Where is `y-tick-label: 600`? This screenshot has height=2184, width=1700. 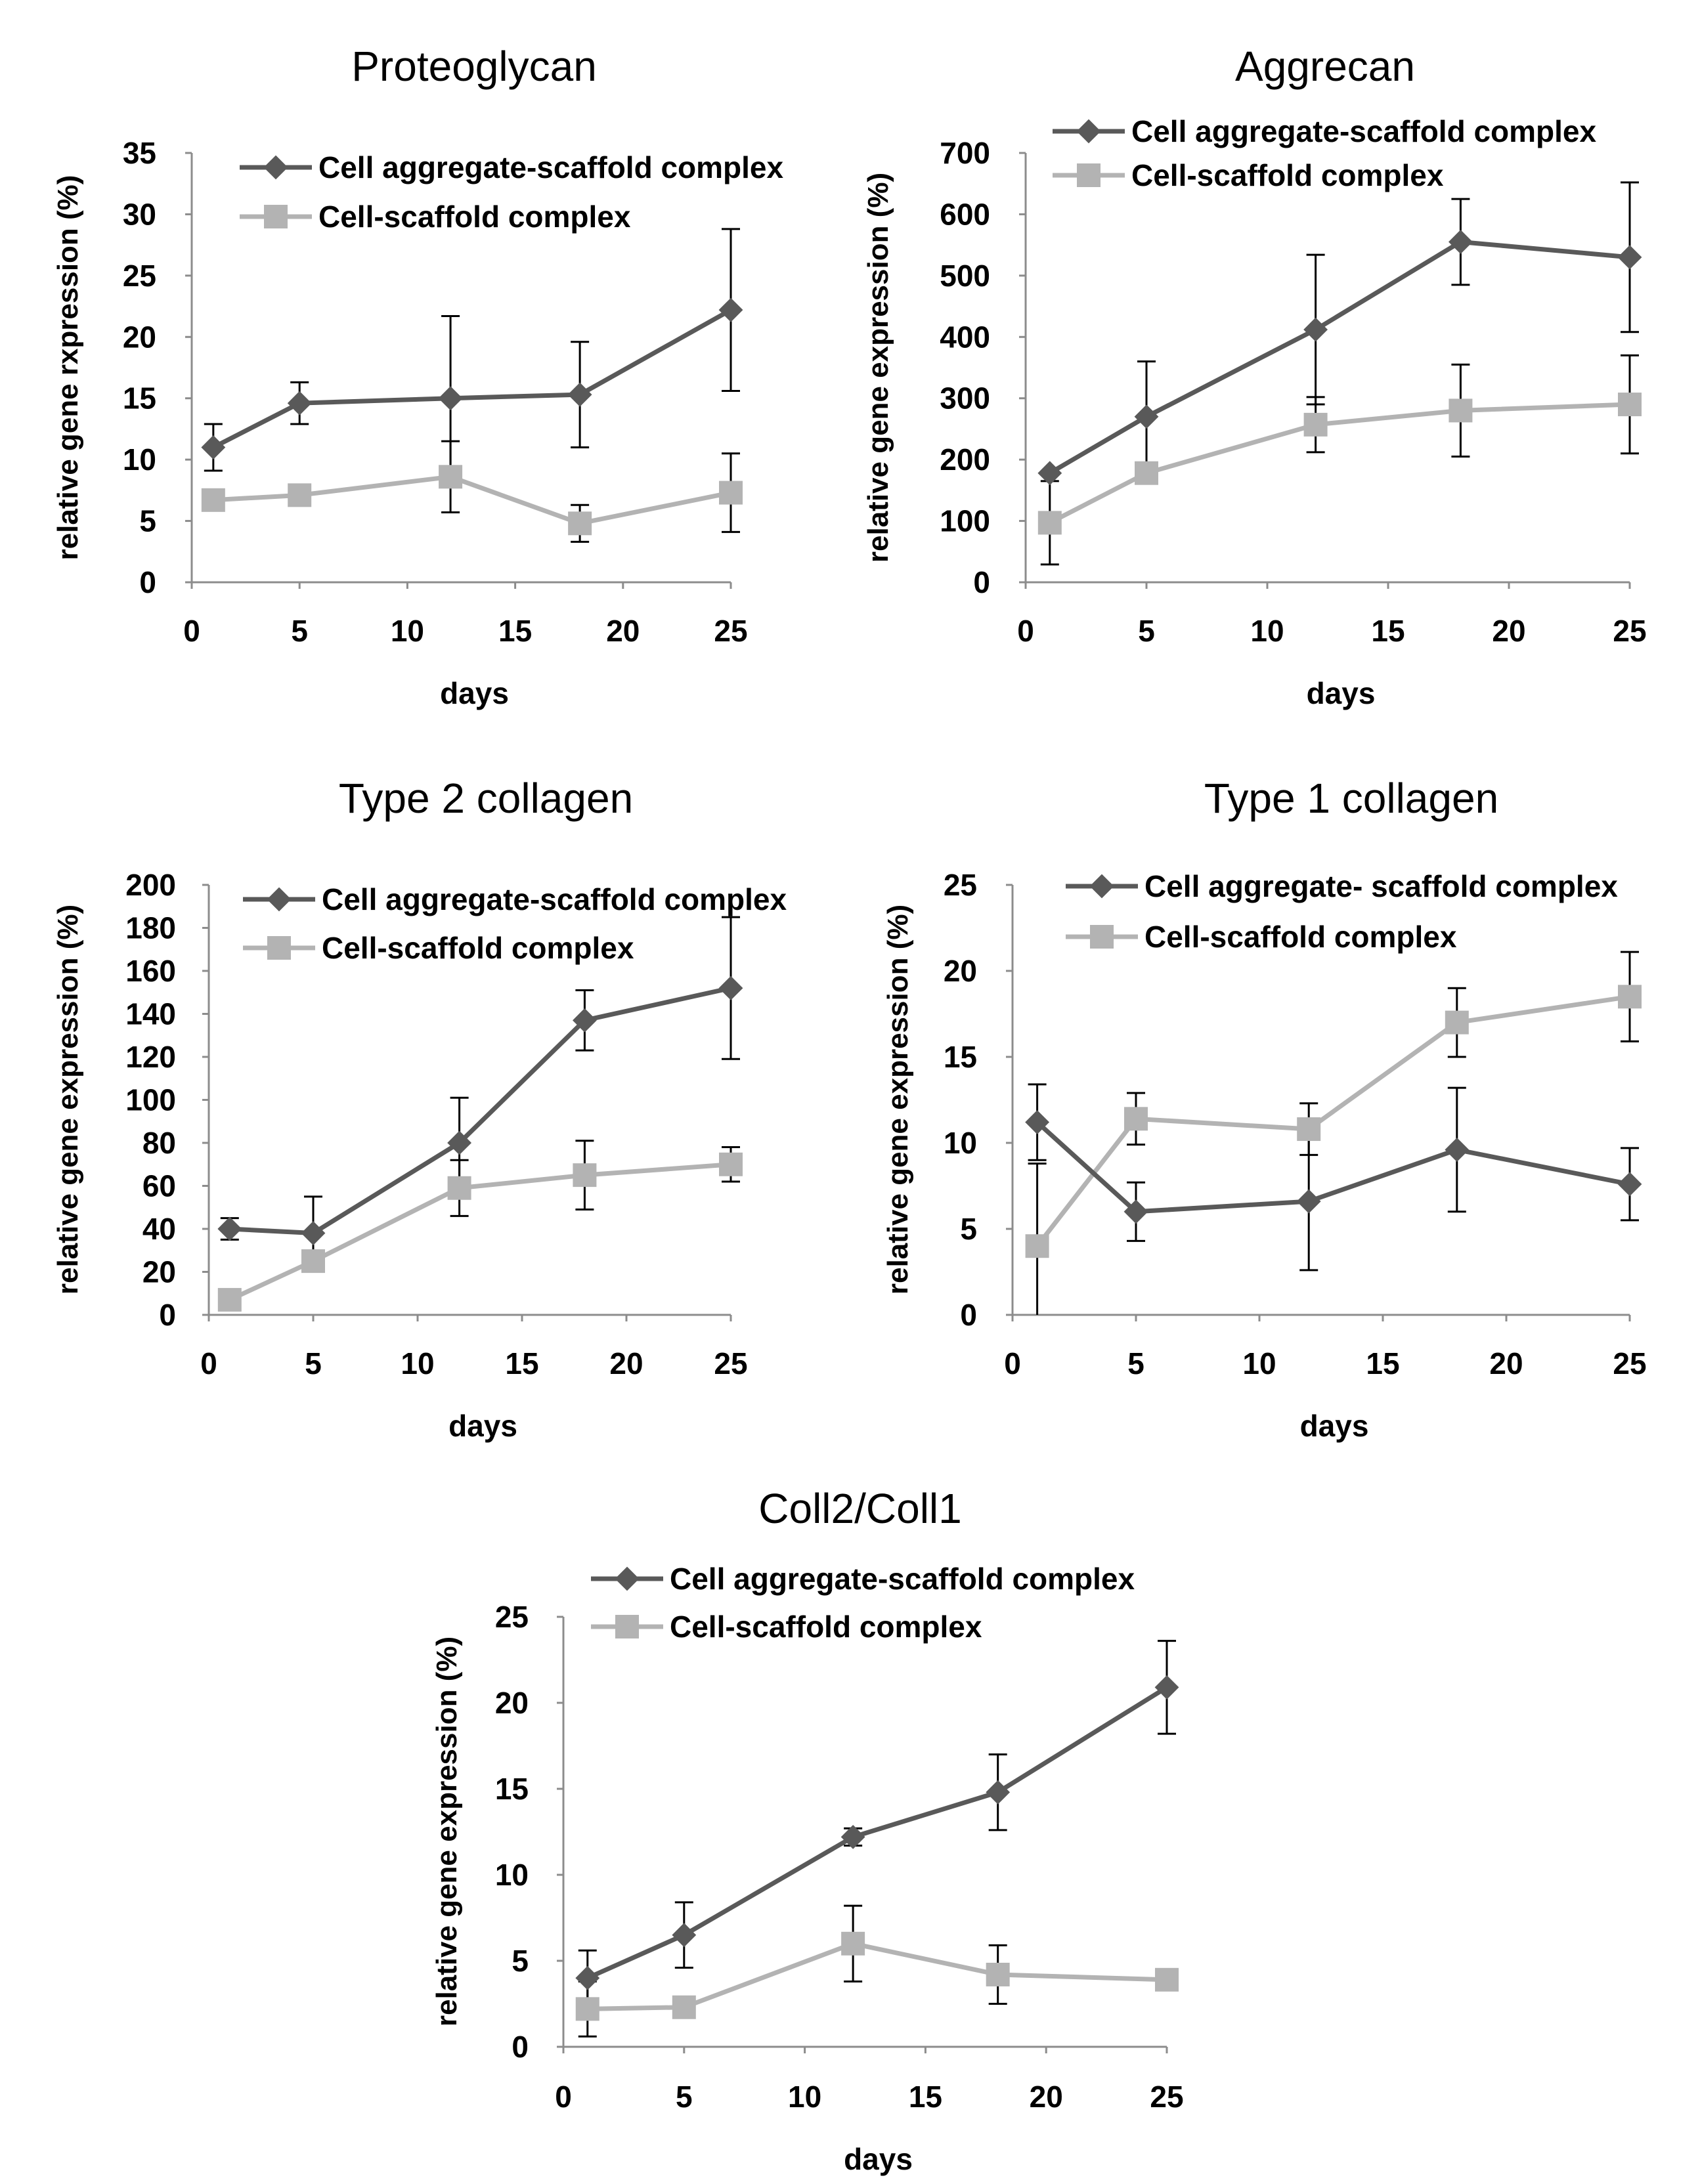
y-tick-label: 600 is located at coordinates (965, 214).